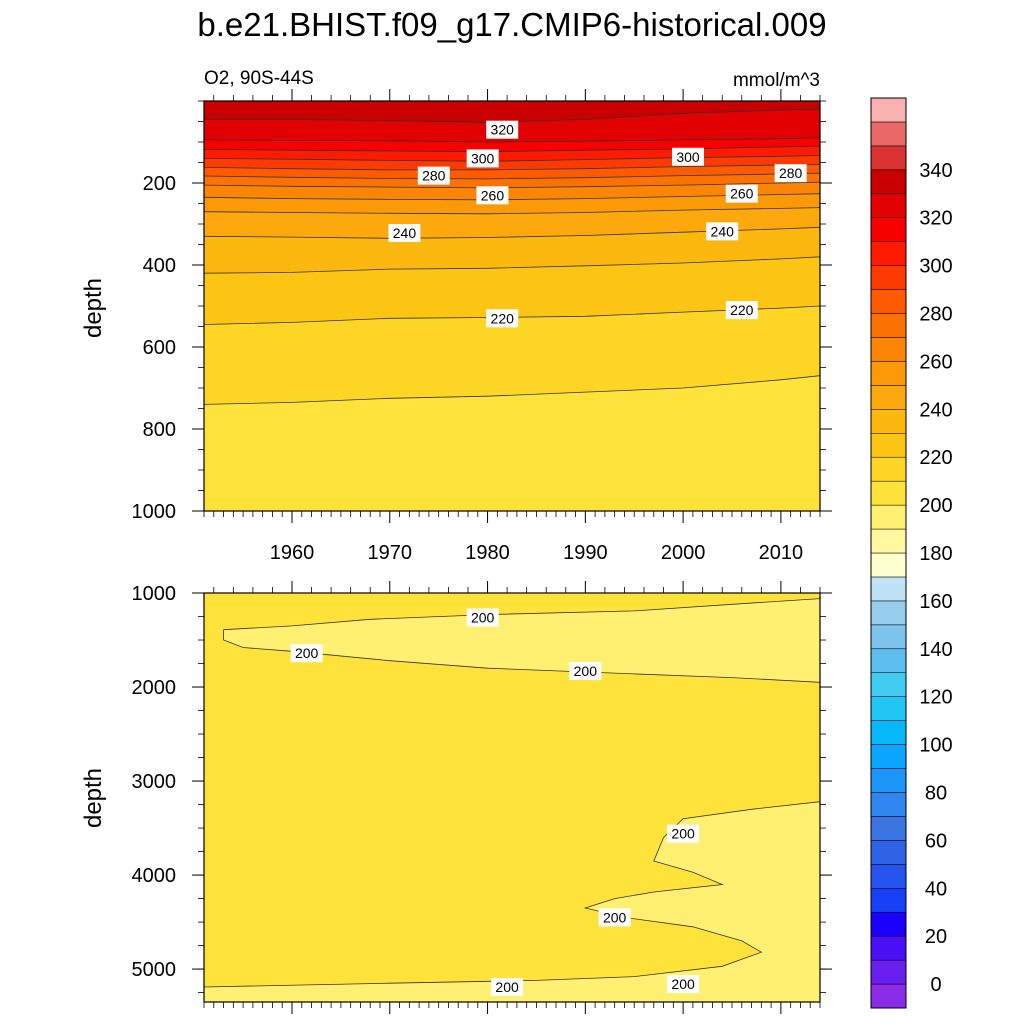 This screenshot has width=1024, height=1024. I want to click on colorbar-label: 40, so click(936, 889).